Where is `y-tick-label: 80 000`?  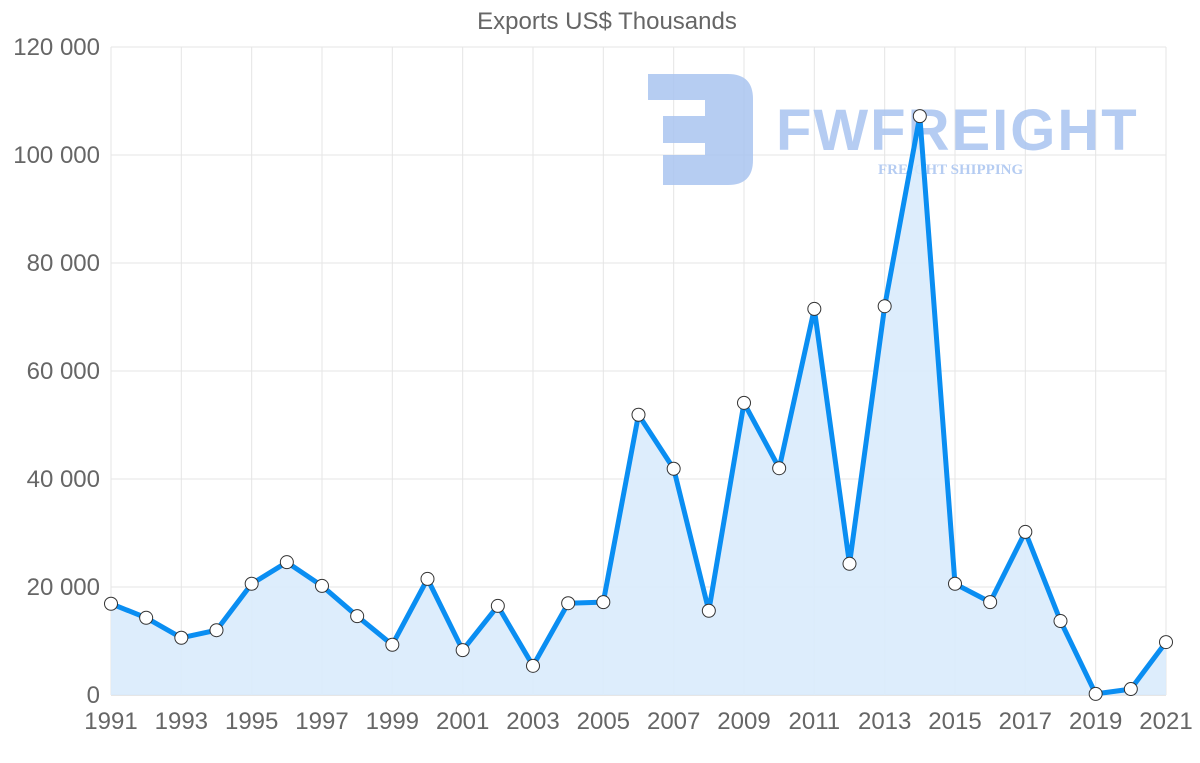
y-tick-label: 80 000 is located at coordinates (63, 263).